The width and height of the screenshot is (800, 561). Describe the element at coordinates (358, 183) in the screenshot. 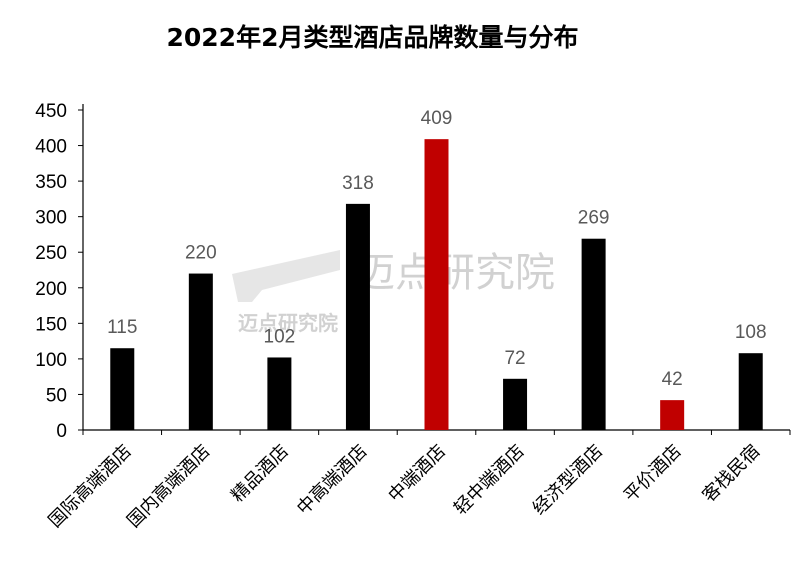

I see `data-label-4: 318` at that location.